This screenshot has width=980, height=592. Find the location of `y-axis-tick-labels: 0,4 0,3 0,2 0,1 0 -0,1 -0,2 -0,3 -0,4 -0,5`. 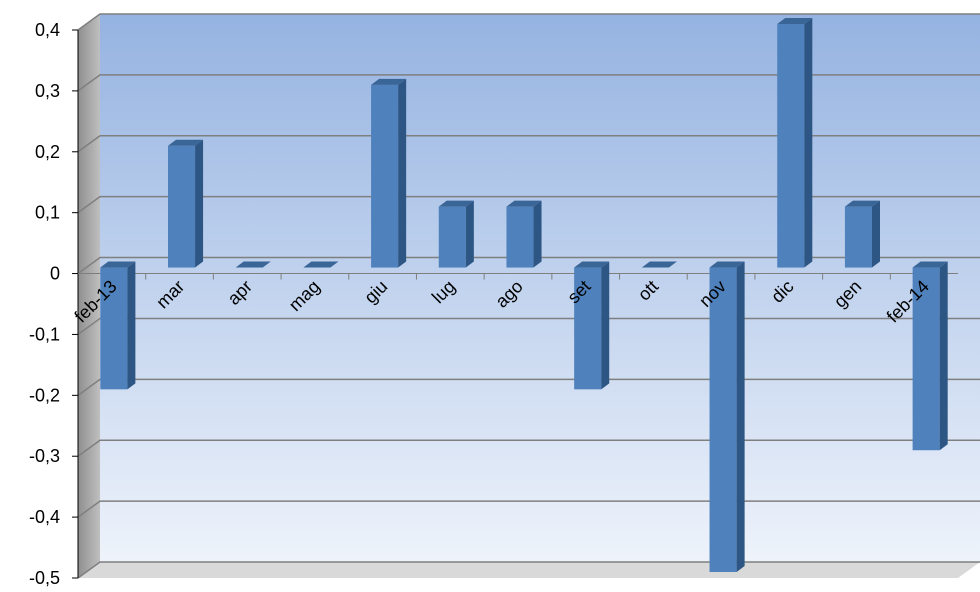

y-axis-tick-labels: 0,4 0,3 0,2 0,1 0 -0,1 -0,2 -0,3 -0,4 -0,5 is located at coordinates (44, 304).